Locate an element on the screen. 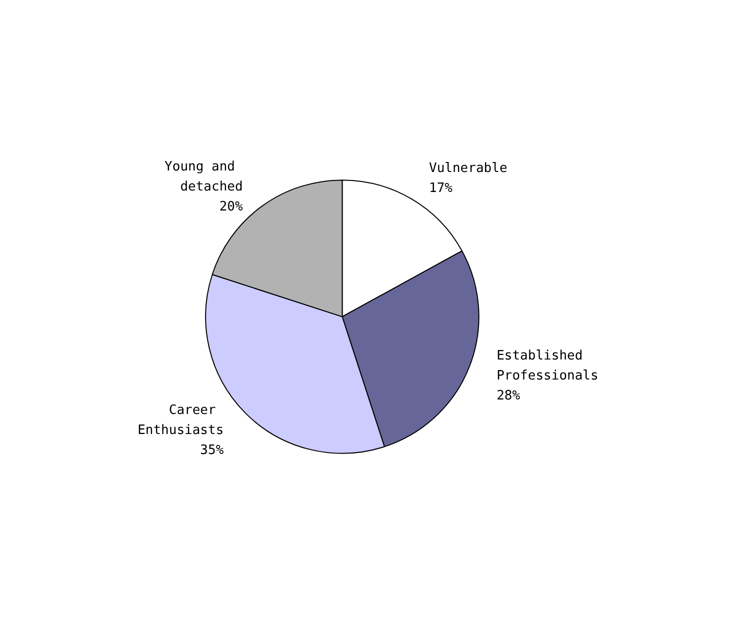  slice-label: Vulnerable is located at coordinates (468, 168).